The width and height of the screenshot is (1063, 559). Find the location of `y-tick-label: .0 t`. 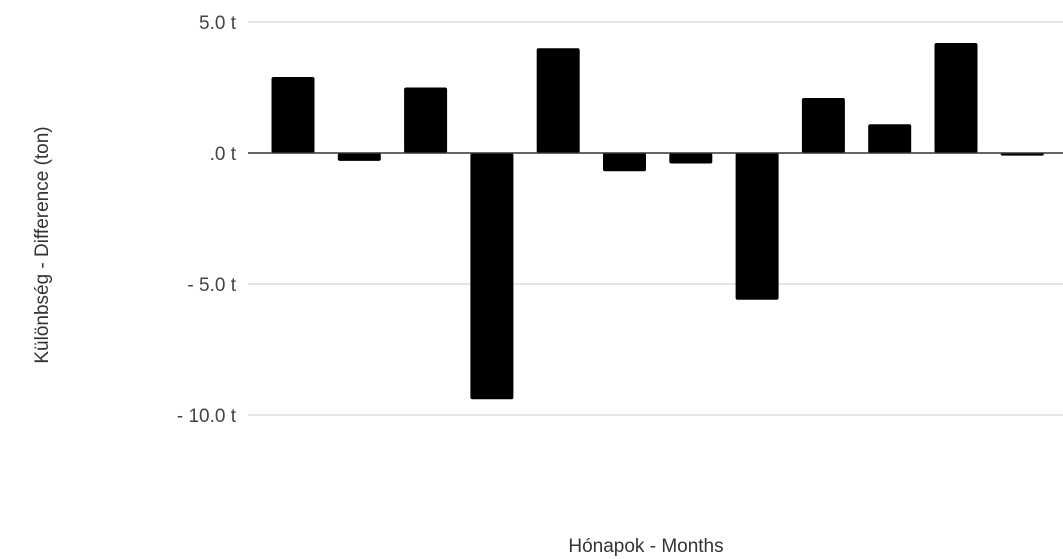

y-tick-label: .0 t is located at coordinates (223, 154).